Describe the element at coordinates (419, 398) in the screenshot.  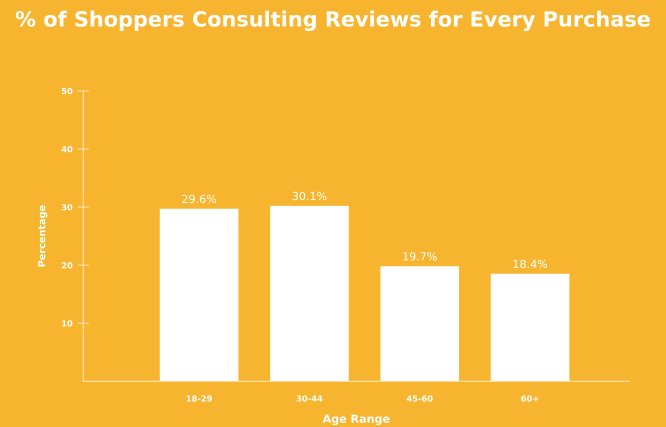
I see `x-tick-label: 45-60` at that location.